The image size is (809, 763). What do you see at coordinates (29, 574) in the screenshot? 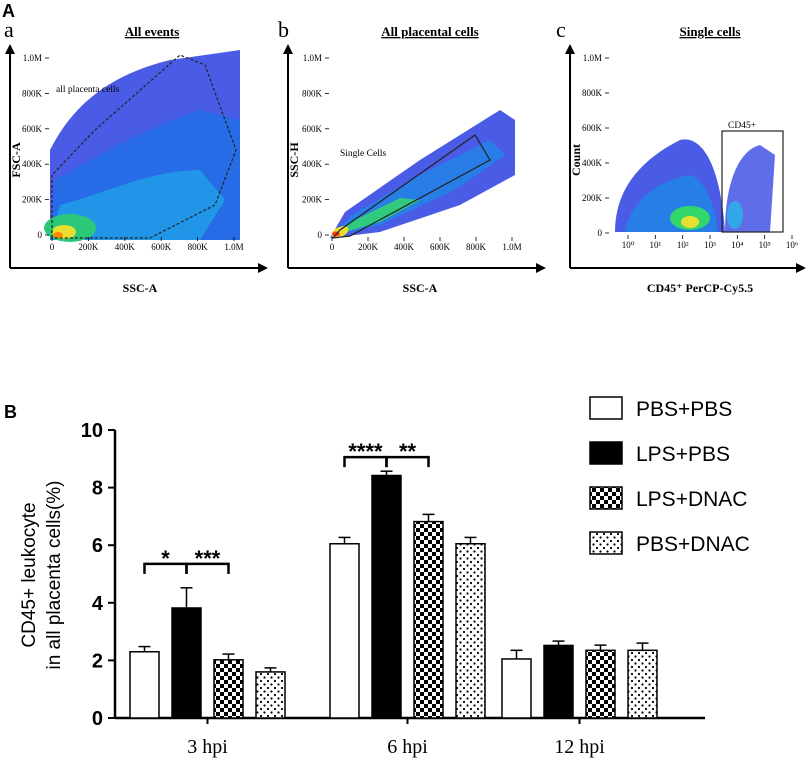
I see `bar-ylabel-line1: CD45+ leukocyte` at bounding box center [29, 574].